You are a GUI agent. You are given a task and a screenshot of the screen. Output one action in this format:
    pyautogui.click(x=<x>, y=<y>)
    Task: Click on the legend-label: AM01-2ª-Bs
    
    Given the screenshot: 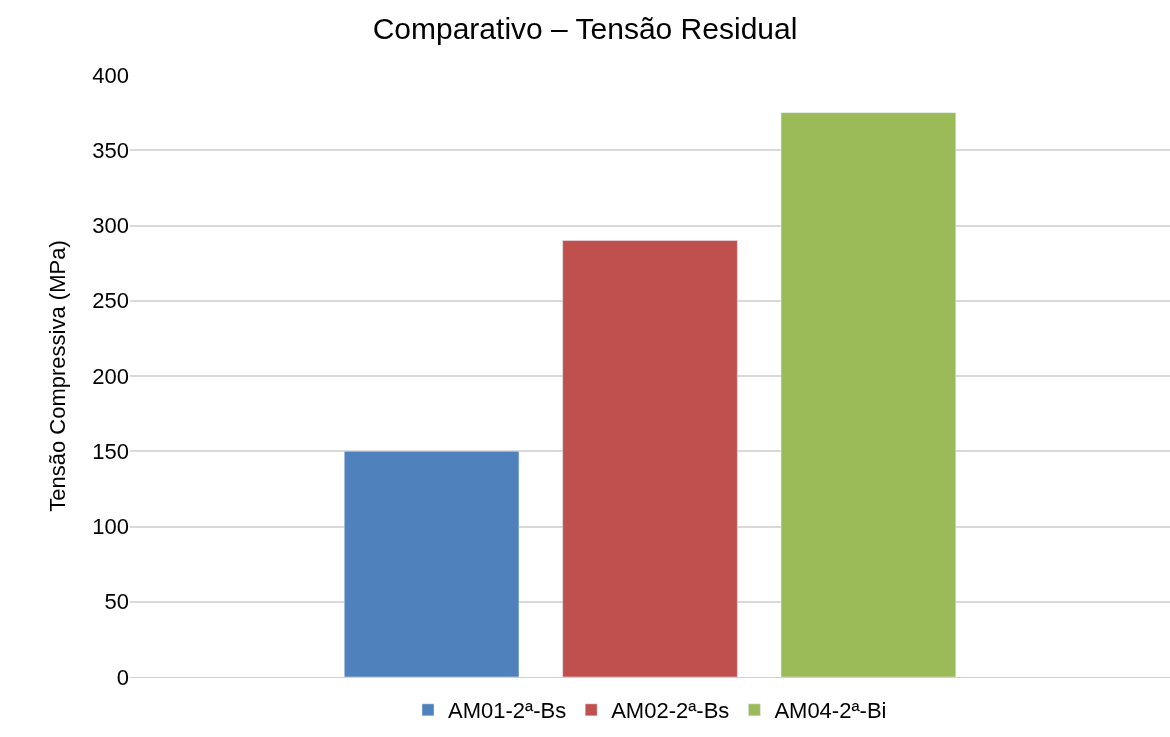 What is the action you would take?
    pyautogui.click(x=507, y=711)
    